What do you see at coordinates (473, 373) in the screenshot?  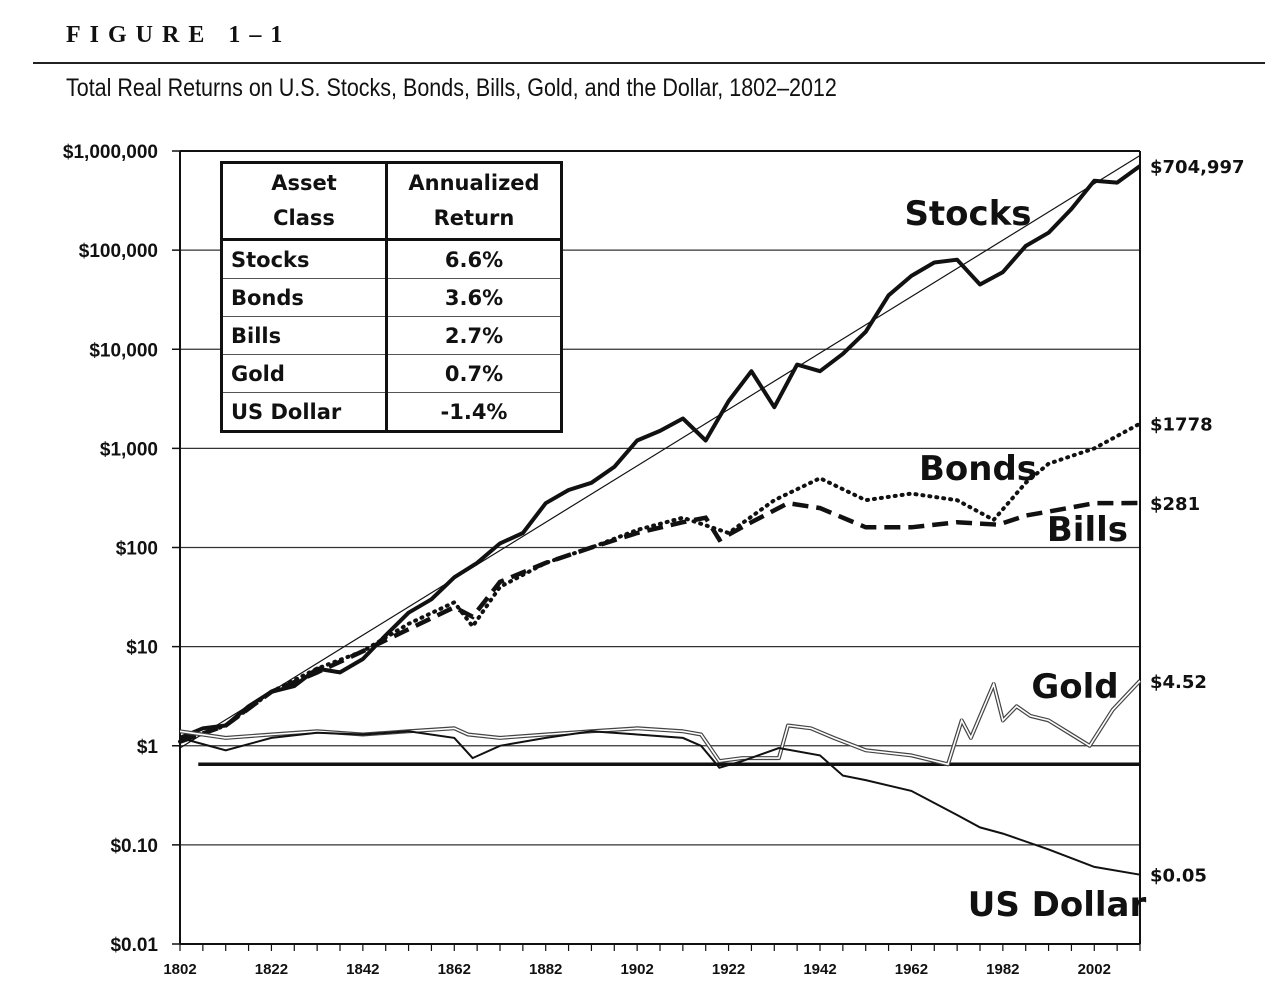 I see `return-cell: 0.7%` at bounding box center [473, 373].